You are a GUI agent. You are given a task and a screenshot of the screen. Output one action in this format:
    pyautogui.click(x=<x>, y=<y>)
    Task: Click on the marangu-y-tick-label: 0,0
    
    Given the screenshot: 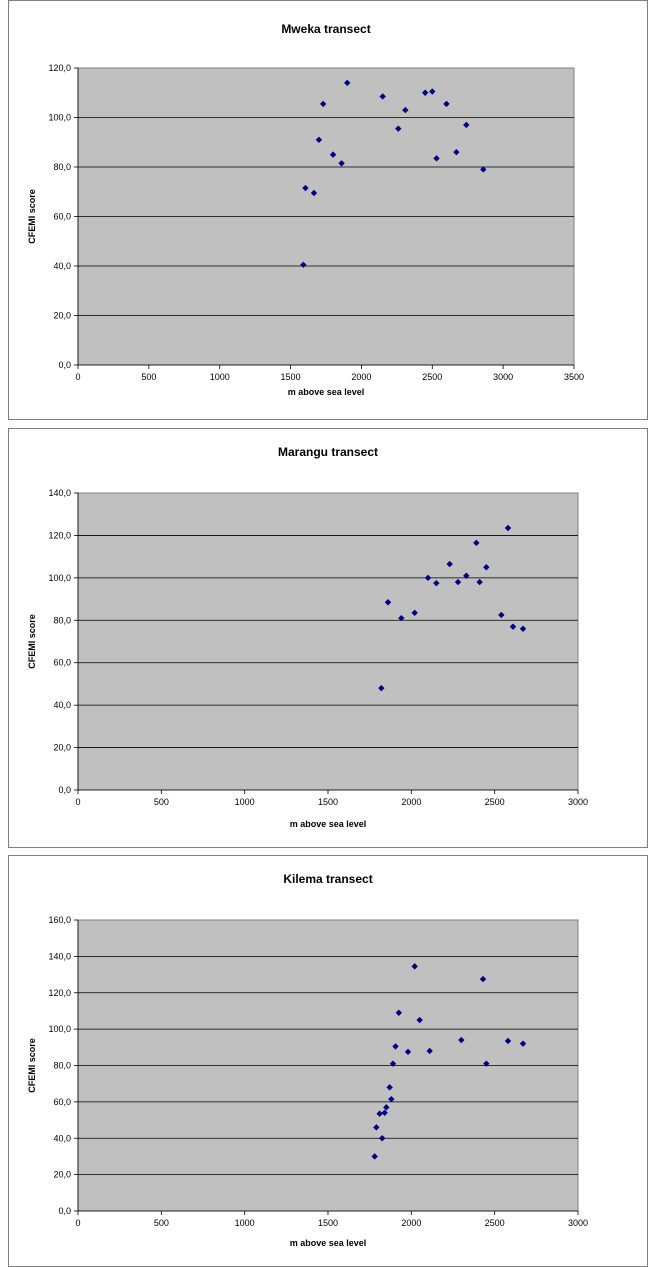 What is the action you would take?
    pyautogui.click(x=64, y=790)
    